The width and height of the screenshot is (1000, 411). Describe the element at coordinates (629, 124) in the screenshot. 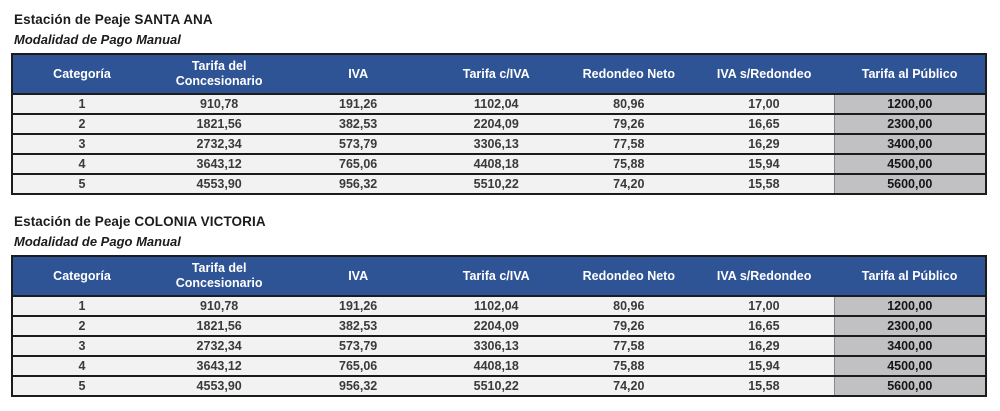

I see `tariff-cell: 79,26` at that location.